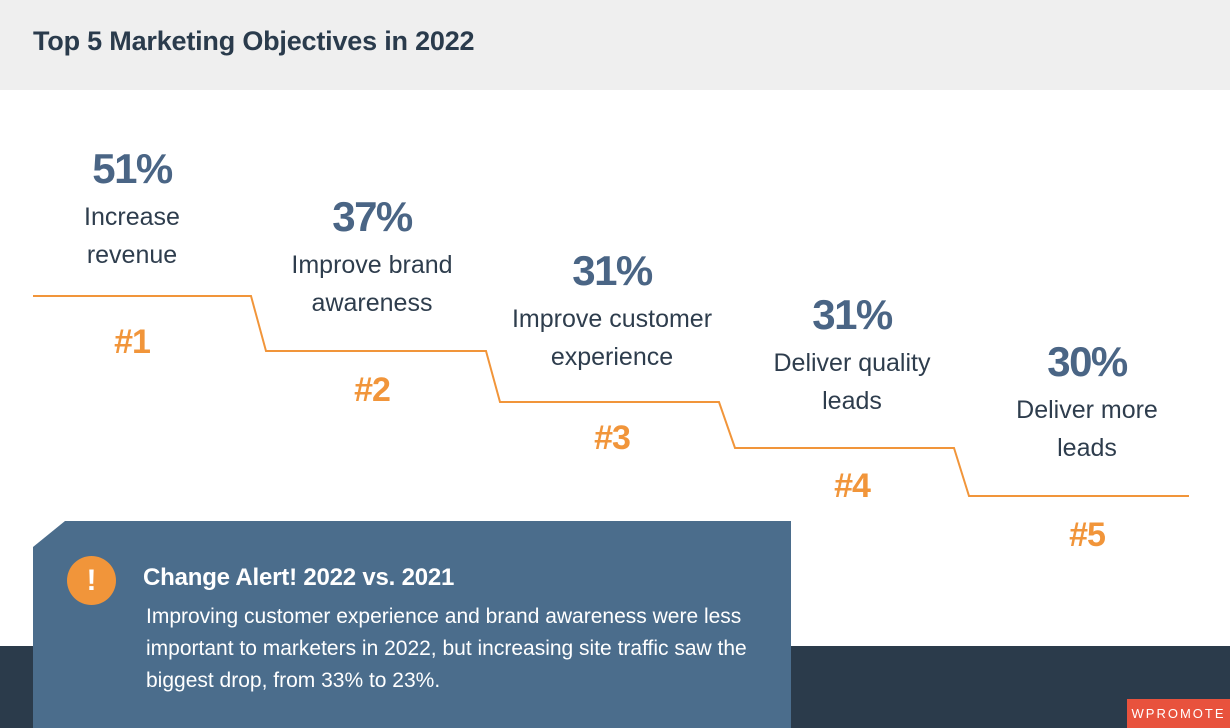 Image resolution: width=1230 pixels, height=728 pixels. Describe the element at coordinates (1087, 429) in the screenshot. I see `objective-label: Deliver more leads` at that location.